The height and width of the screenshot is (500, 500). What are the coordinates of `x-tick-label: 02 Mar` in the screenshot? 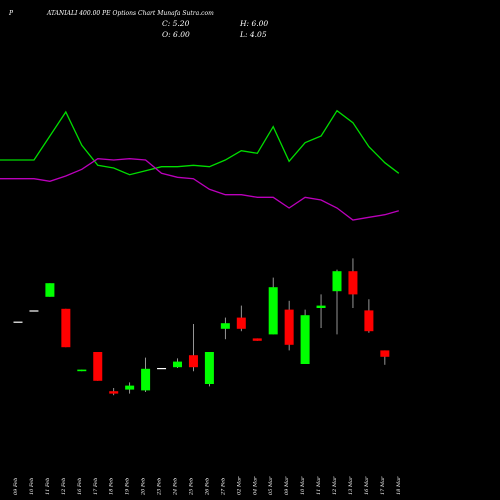 It's located at (239, 485).